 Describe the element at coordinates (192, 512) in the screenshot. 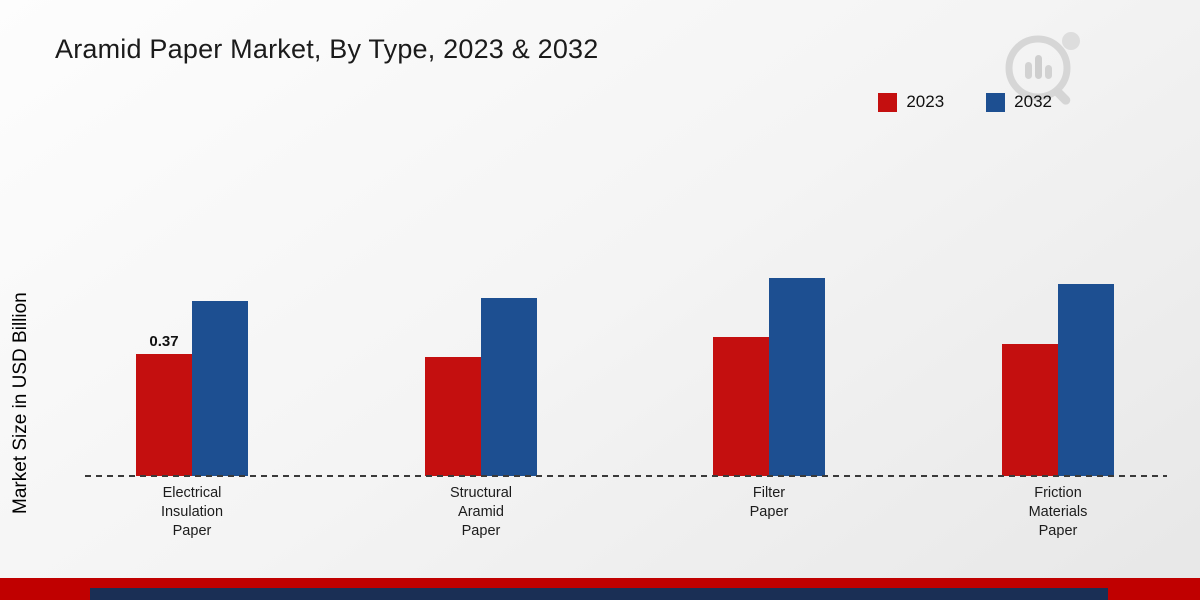

I see `category-label-electrical: Electrical Insulation Paper` at that location.